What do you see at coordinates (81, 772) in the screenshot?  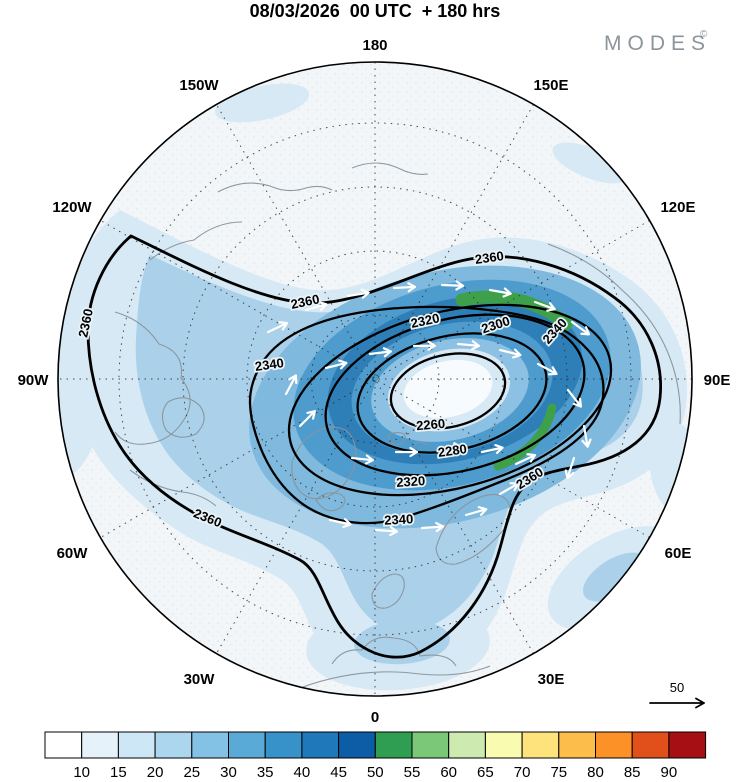 I see `colorbar-tick-label: 10` at bounding box center [81, 772].